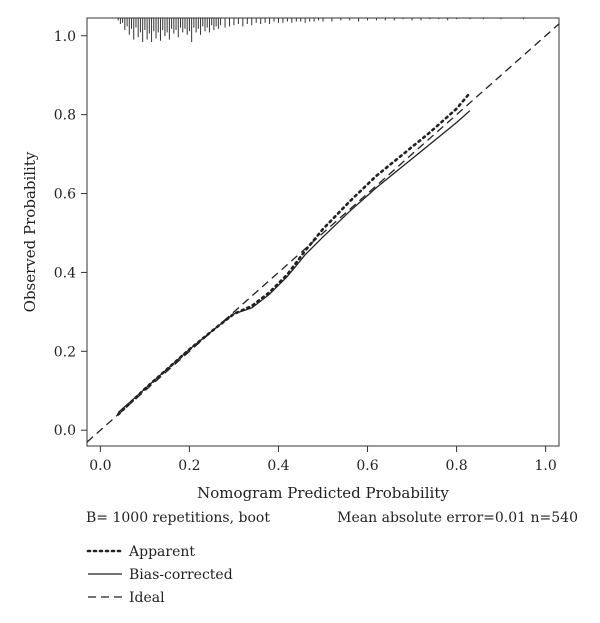  What do you see at coordinates (65, 352) in the screenshot?
I see `y-tick-label: 0.2` at bounding box center [65, 352].